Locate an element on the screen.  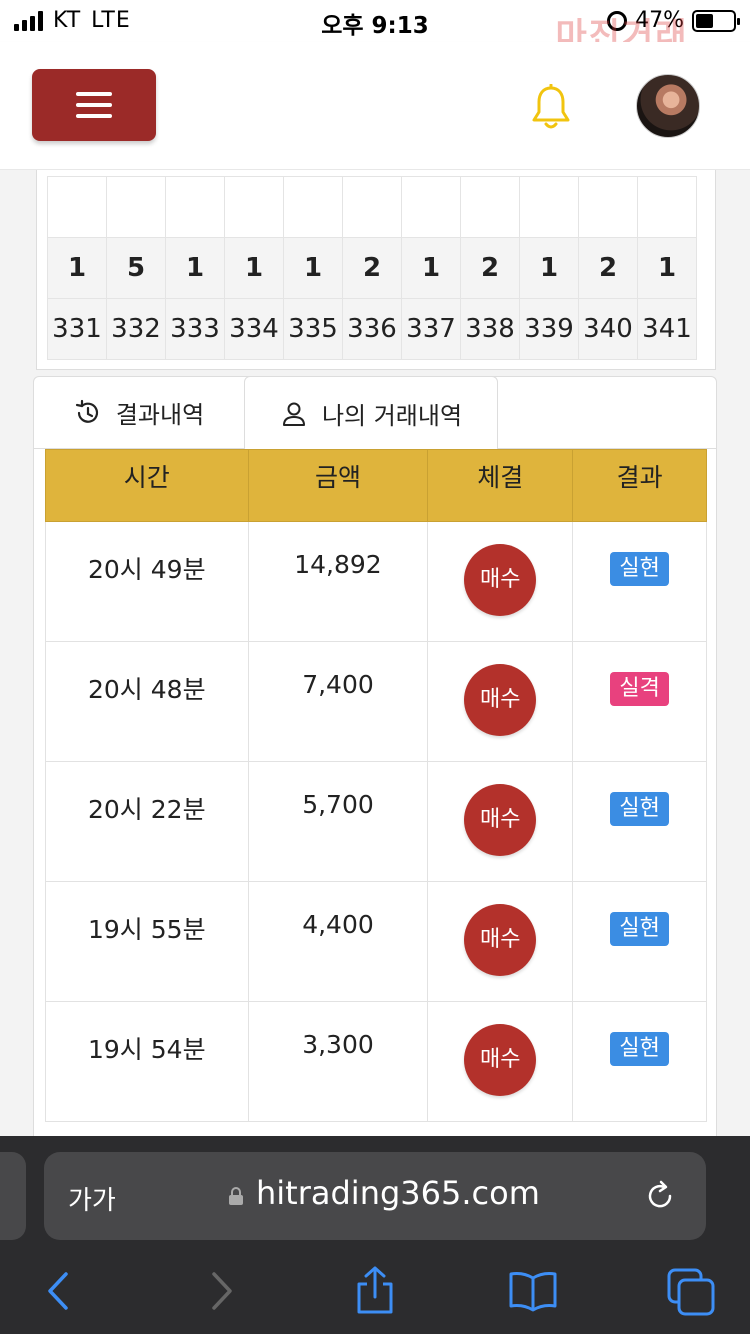
table-row: 19시 54분 3,300 매수 실현 is located at coordinates (376, 1061).